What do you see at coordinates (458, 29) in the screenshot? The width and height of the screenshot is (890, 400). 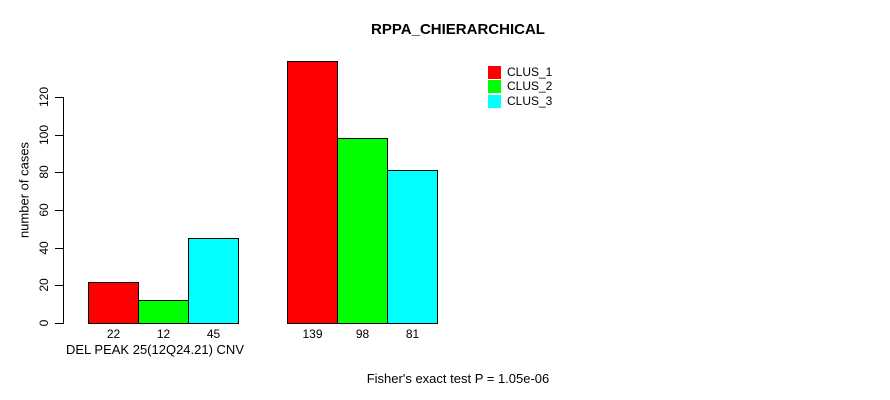 I see `chart-title: RPPA_CHIERARCHICAL` at bounding box center [458, 29].